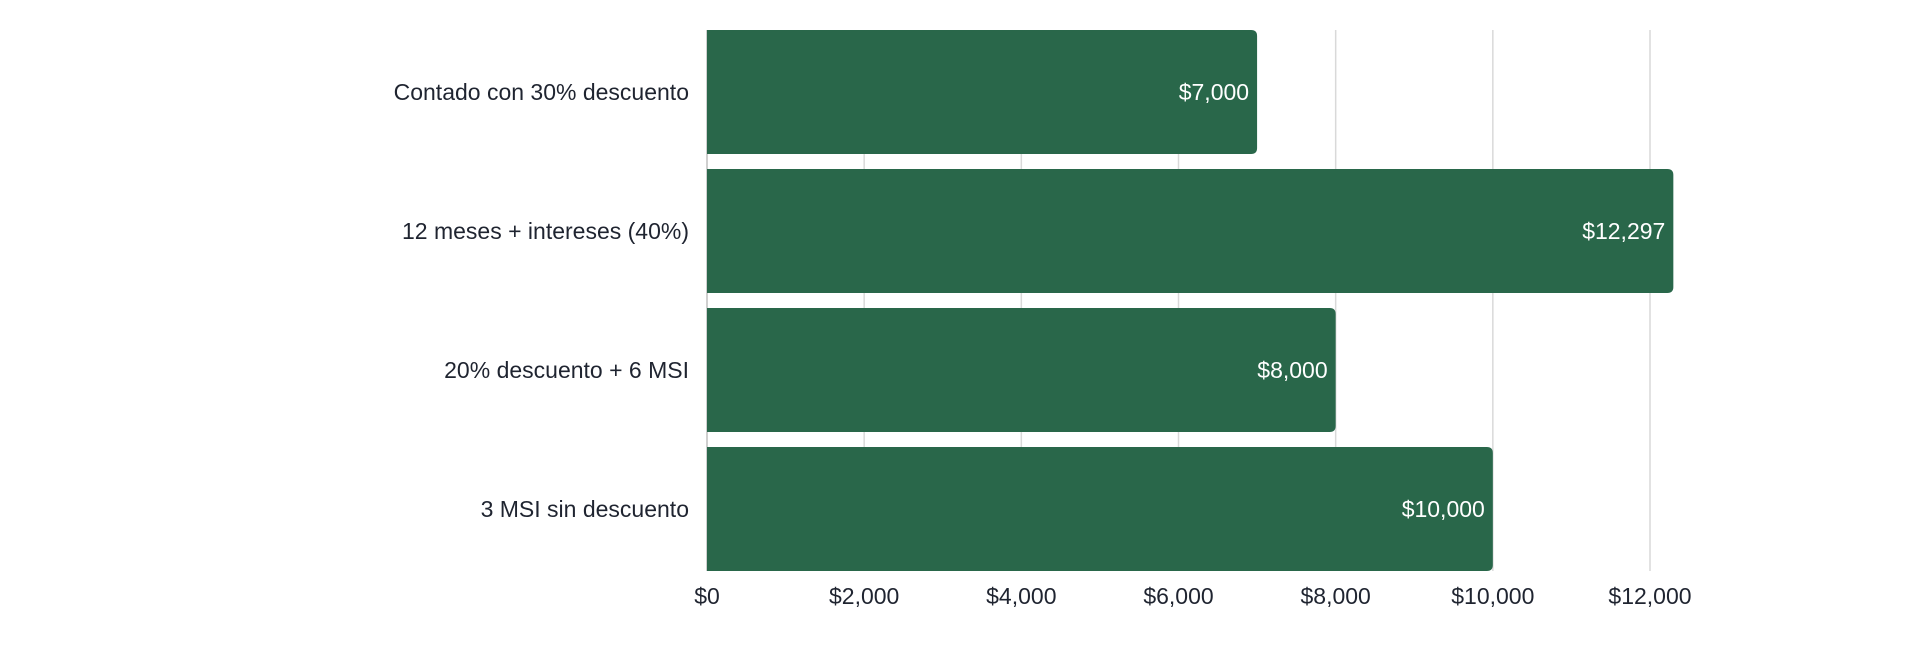 The width and height of the screenshot is (1920, 648). I want to click on category-label: 3 MSI sin descuento, so click(585, 509).